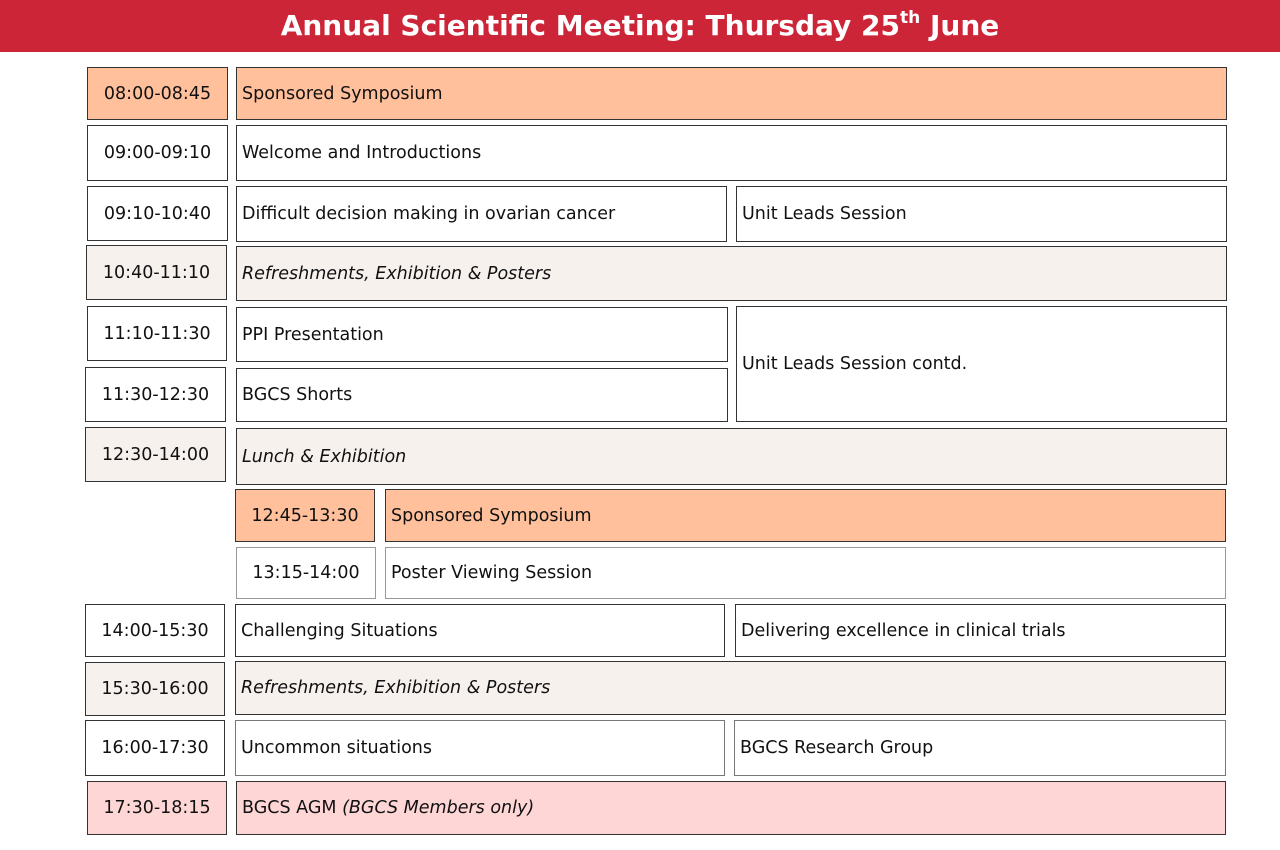 The image size is (1280, 850). Describe the element at coordinates (731, 808) in the screenshot. I see `agm-session: BGCS AGM (BGCS Members only)` at that location.